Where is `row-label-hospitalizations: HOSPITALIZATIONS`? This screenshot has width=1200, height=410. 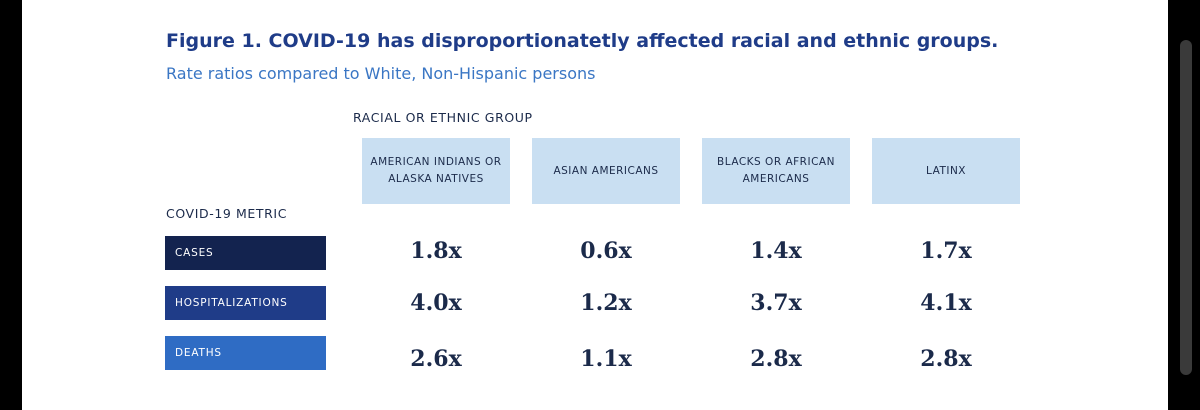 row-label-hospitalizations: HOSPITALIZATIONS is located at coordinates (245, 303).